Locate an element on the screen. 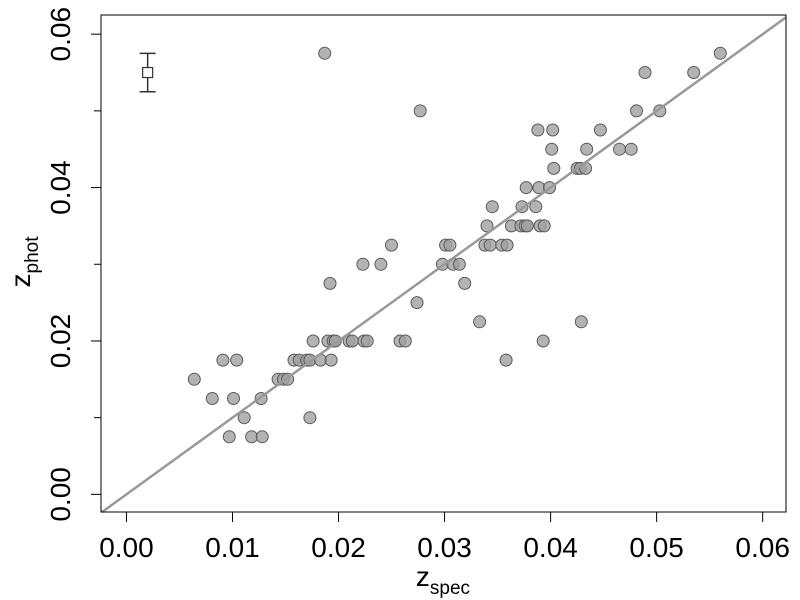 The height and width of the screenshot is (600, 800). x-tick-label: 0.06 is located at coordinates (762, 547).